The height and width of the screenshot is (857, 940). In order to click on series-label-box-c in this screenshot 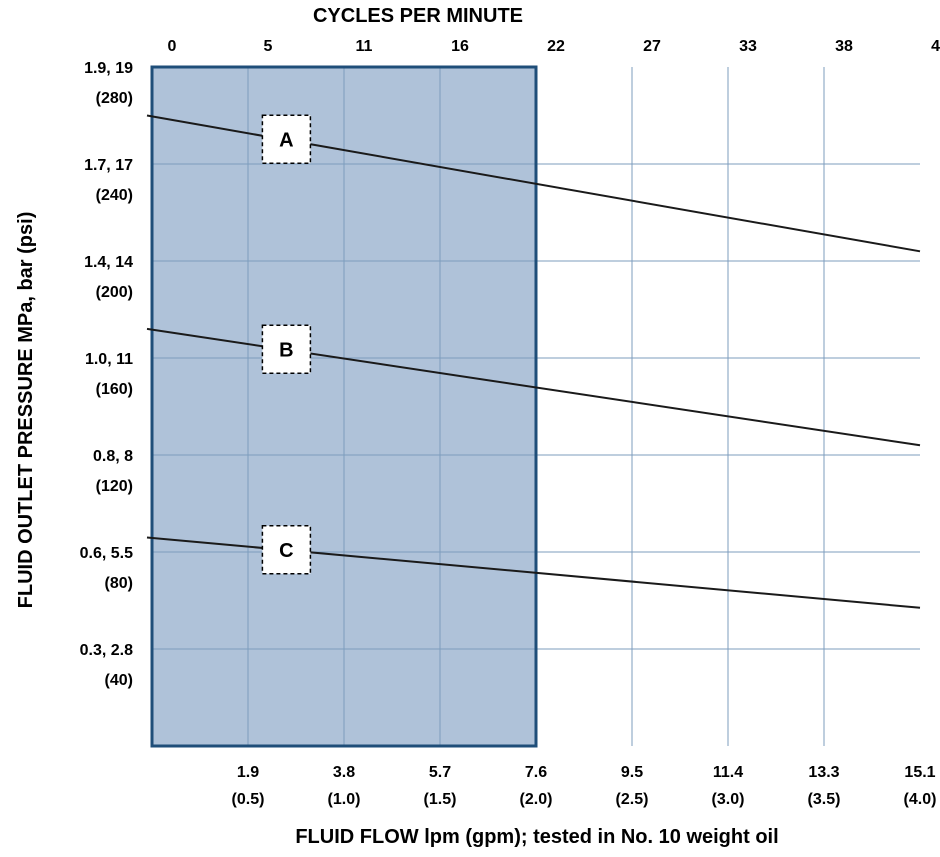, I will do `click(286, 550)`.